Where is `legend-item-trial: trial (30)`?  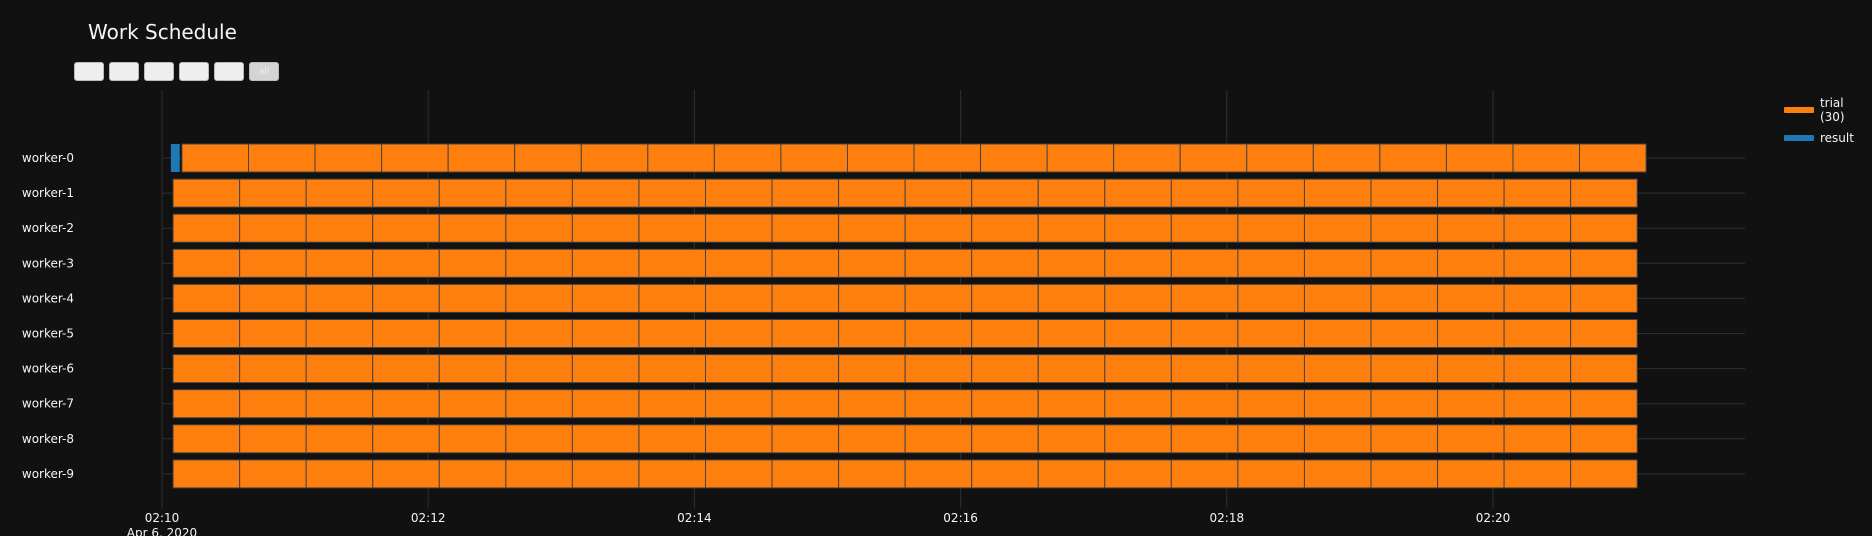
legend-item-trial: trial (30) is located at coordinates (1828, 110).